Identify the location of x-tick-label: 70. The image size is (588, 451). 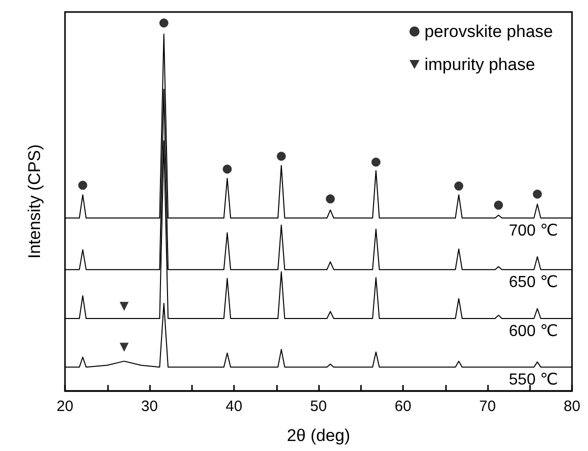
(487, 406).